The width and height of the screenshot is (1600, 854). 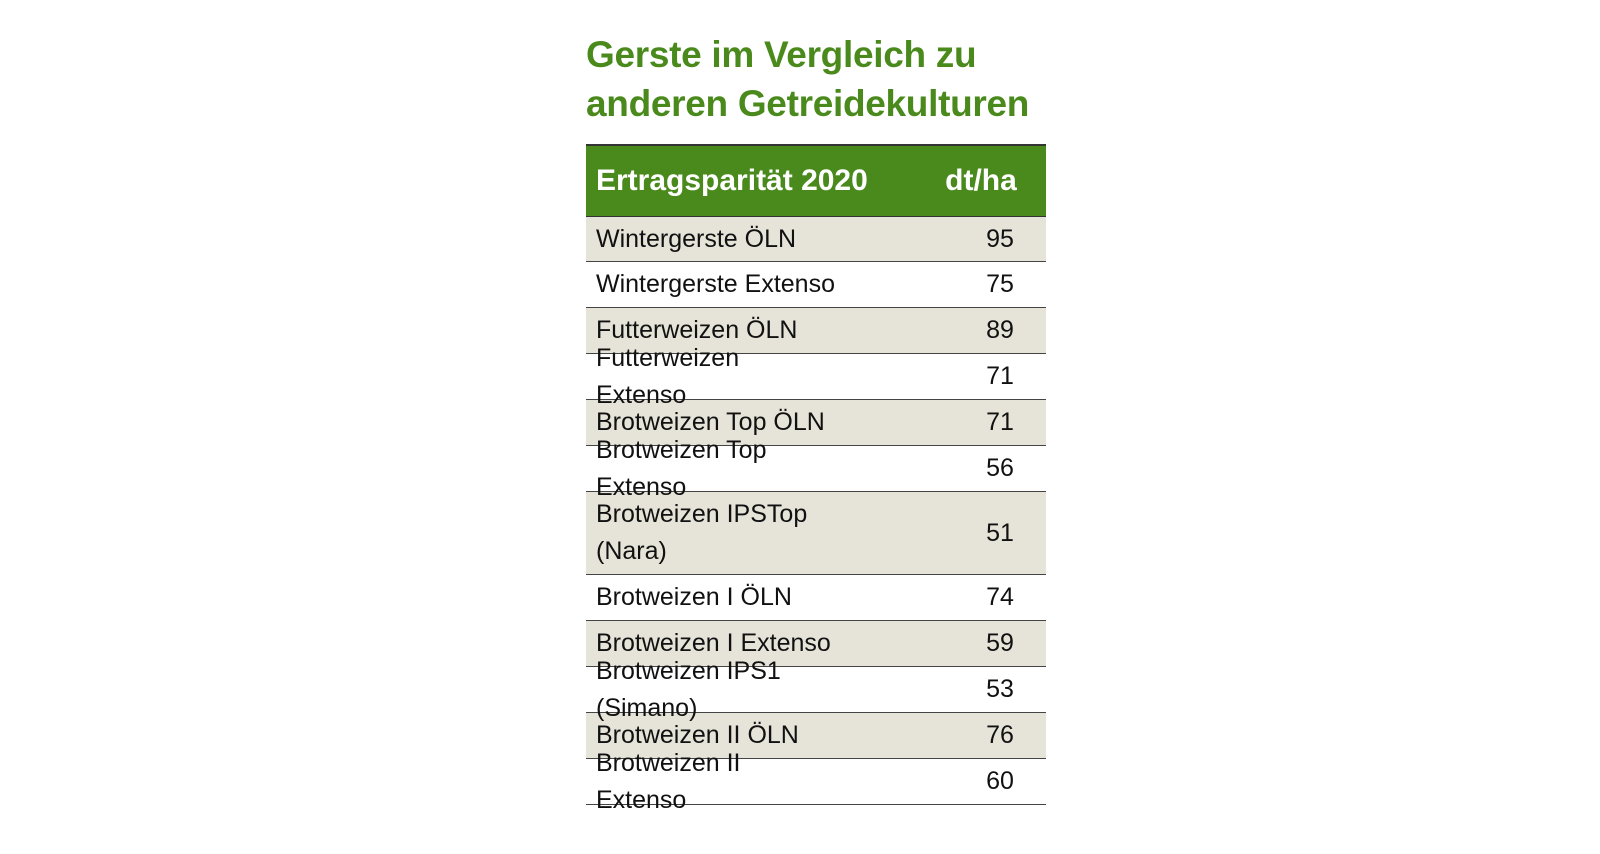 I want to click on table-row: Brotweizen Top ÖLN 71, so click(x=816, y=423).